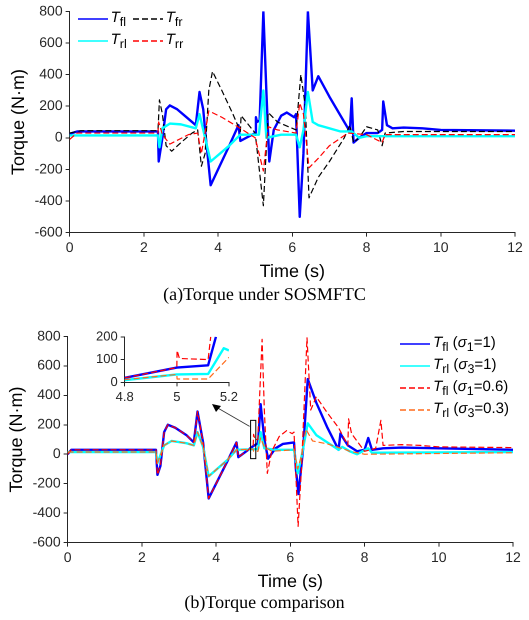 This screenshot has width=529, height=620. What do you see at coordinates (229, 396) in the screenshot?
I see `x-tick-label: 5.2` at bounding box center [229, 396].